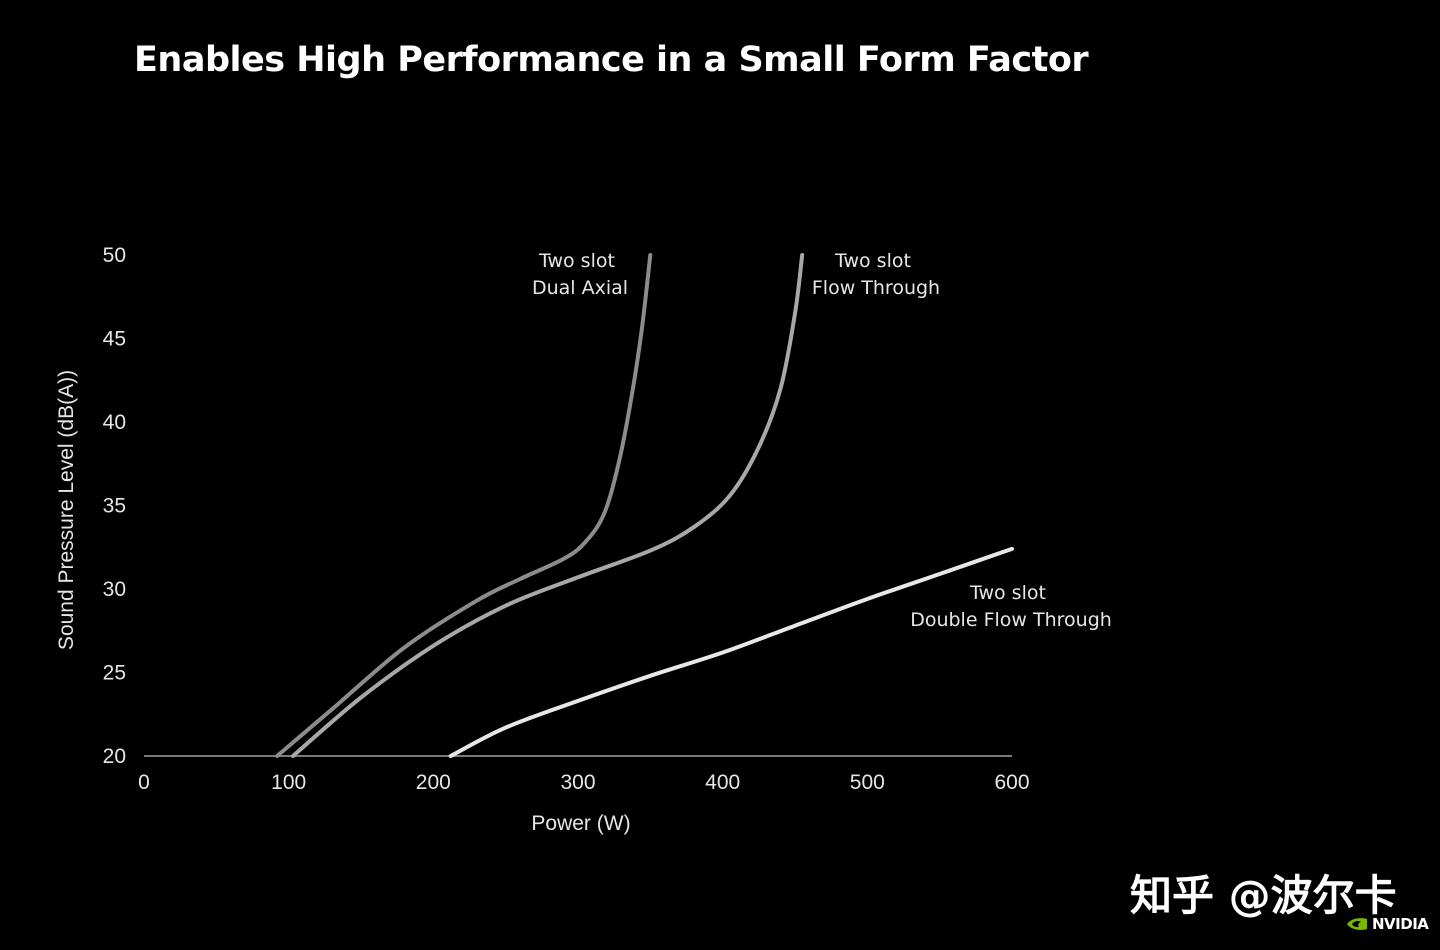 The image size is (1440, 950). What do you see at coordinates (114, 255) in the screenshot?
I see `y-tick-label: 50` at bounding box center [114, 255].